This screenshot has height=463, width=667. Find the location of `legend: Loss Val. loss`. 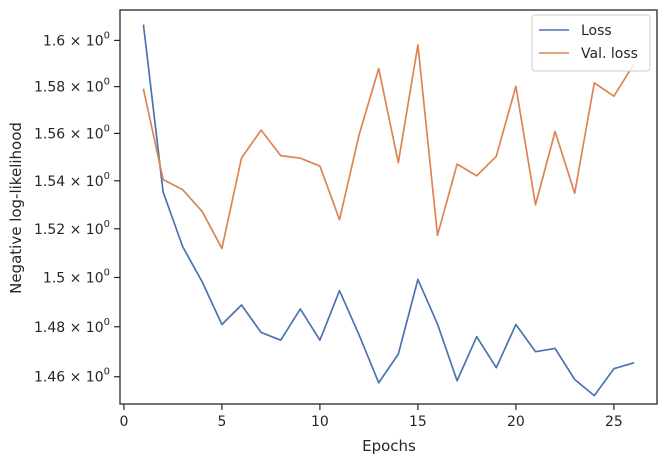

legend: Loss Val. loss is located at coordinates (591, 43).